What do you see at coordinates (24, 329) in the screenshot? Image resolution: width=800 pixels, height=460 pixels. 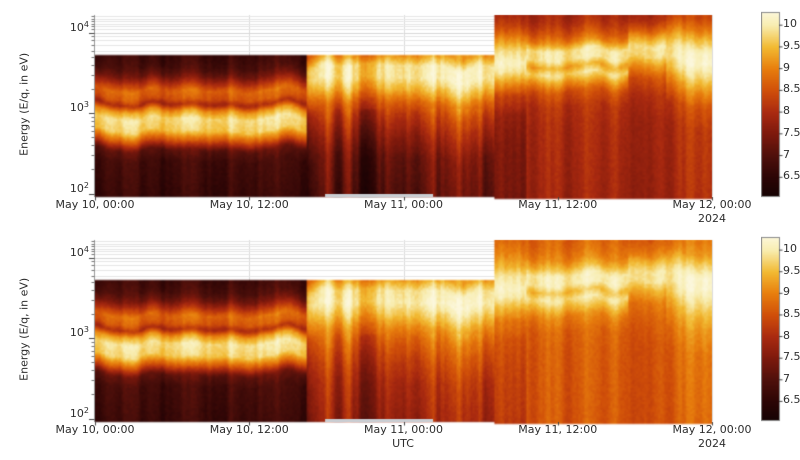 I see `energy-axis-label-bottom: Energy (E/q, in eV)` at bounding box center [24, 329].